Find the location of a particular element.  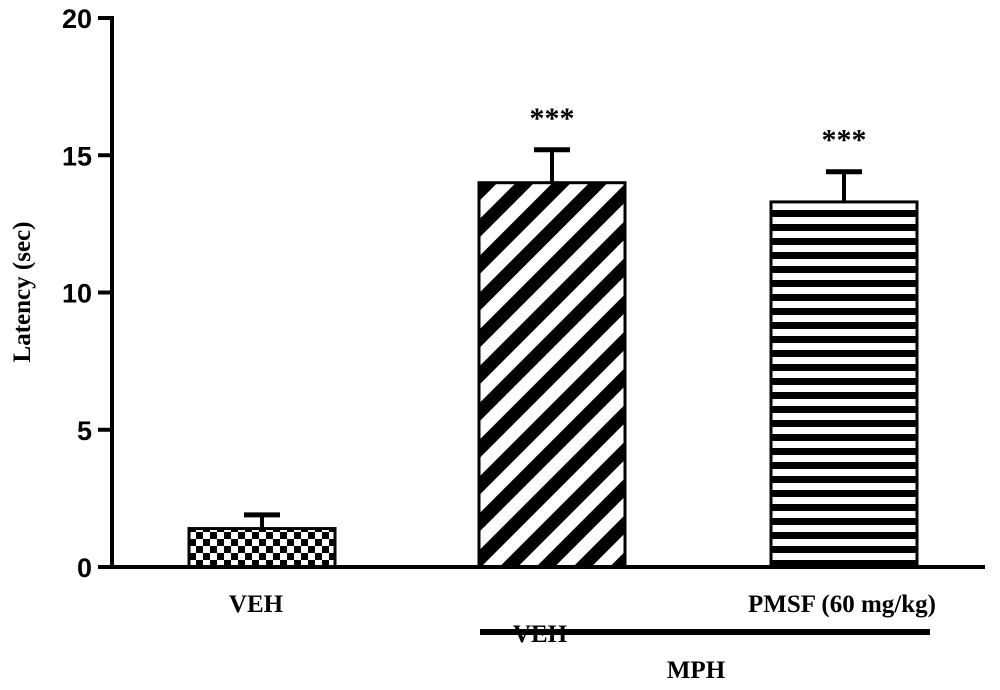

y-axis: 0 5 10 15 20 is located at coordinates (88, 293).